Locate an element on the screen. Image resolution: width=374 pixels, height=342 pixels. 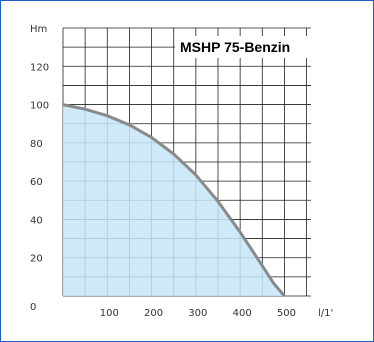
x-tick-label: 100 is located at coordinates (109, 313).